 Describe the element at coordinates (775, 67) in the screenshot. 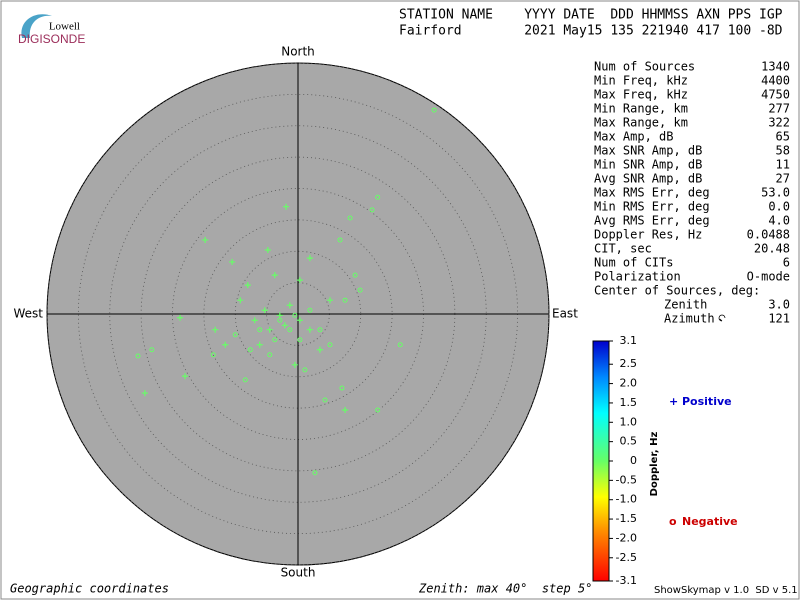

I see `stat-value: 1340` at that location.